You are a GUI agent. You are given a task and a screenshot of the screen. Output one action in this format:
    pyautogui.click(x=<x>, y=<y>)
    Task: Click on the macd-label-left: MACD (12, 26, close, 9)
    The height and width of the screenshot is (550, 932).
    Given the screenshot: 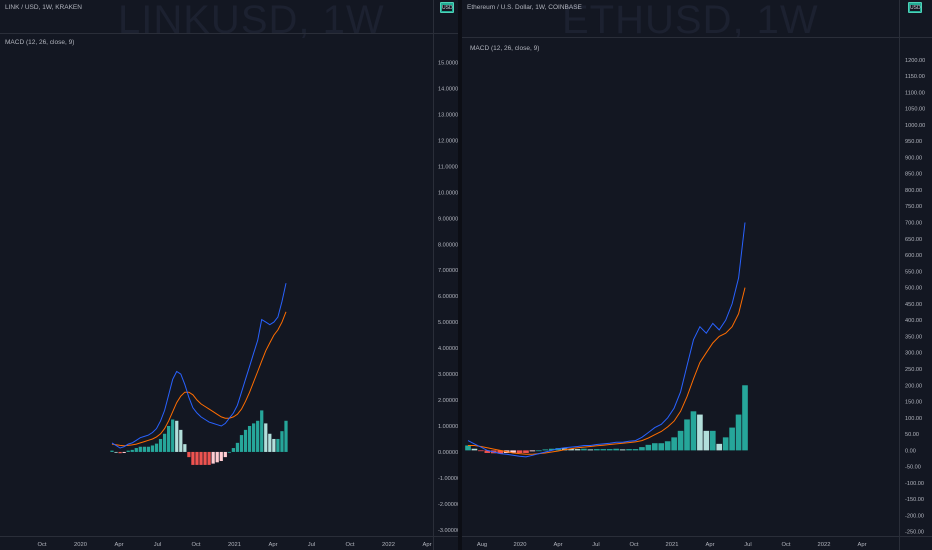 What is the action you would take?
    pyautogui.click(x=40, y=42)
    